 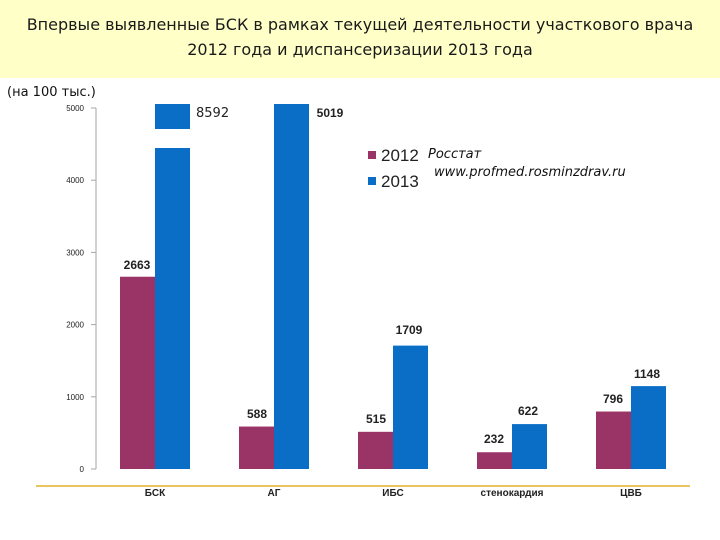 I want to click on data-label-2013-ИБС: 1709, so click(x=409, y=330).